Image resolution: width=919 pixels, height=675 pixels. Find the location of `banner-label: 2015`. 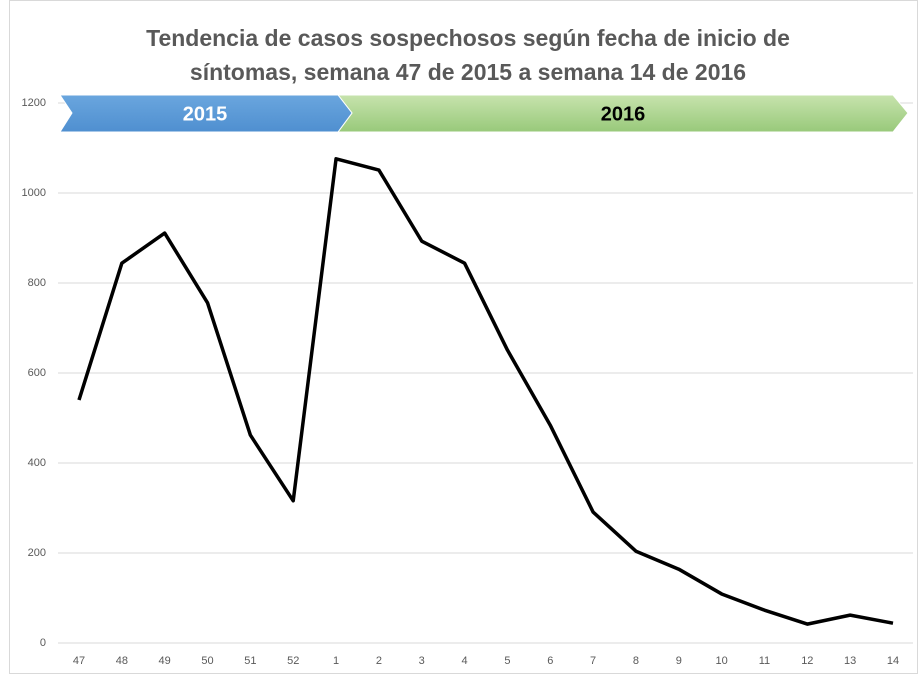

banner-label: 2015 is located at coordinates (205, 114).